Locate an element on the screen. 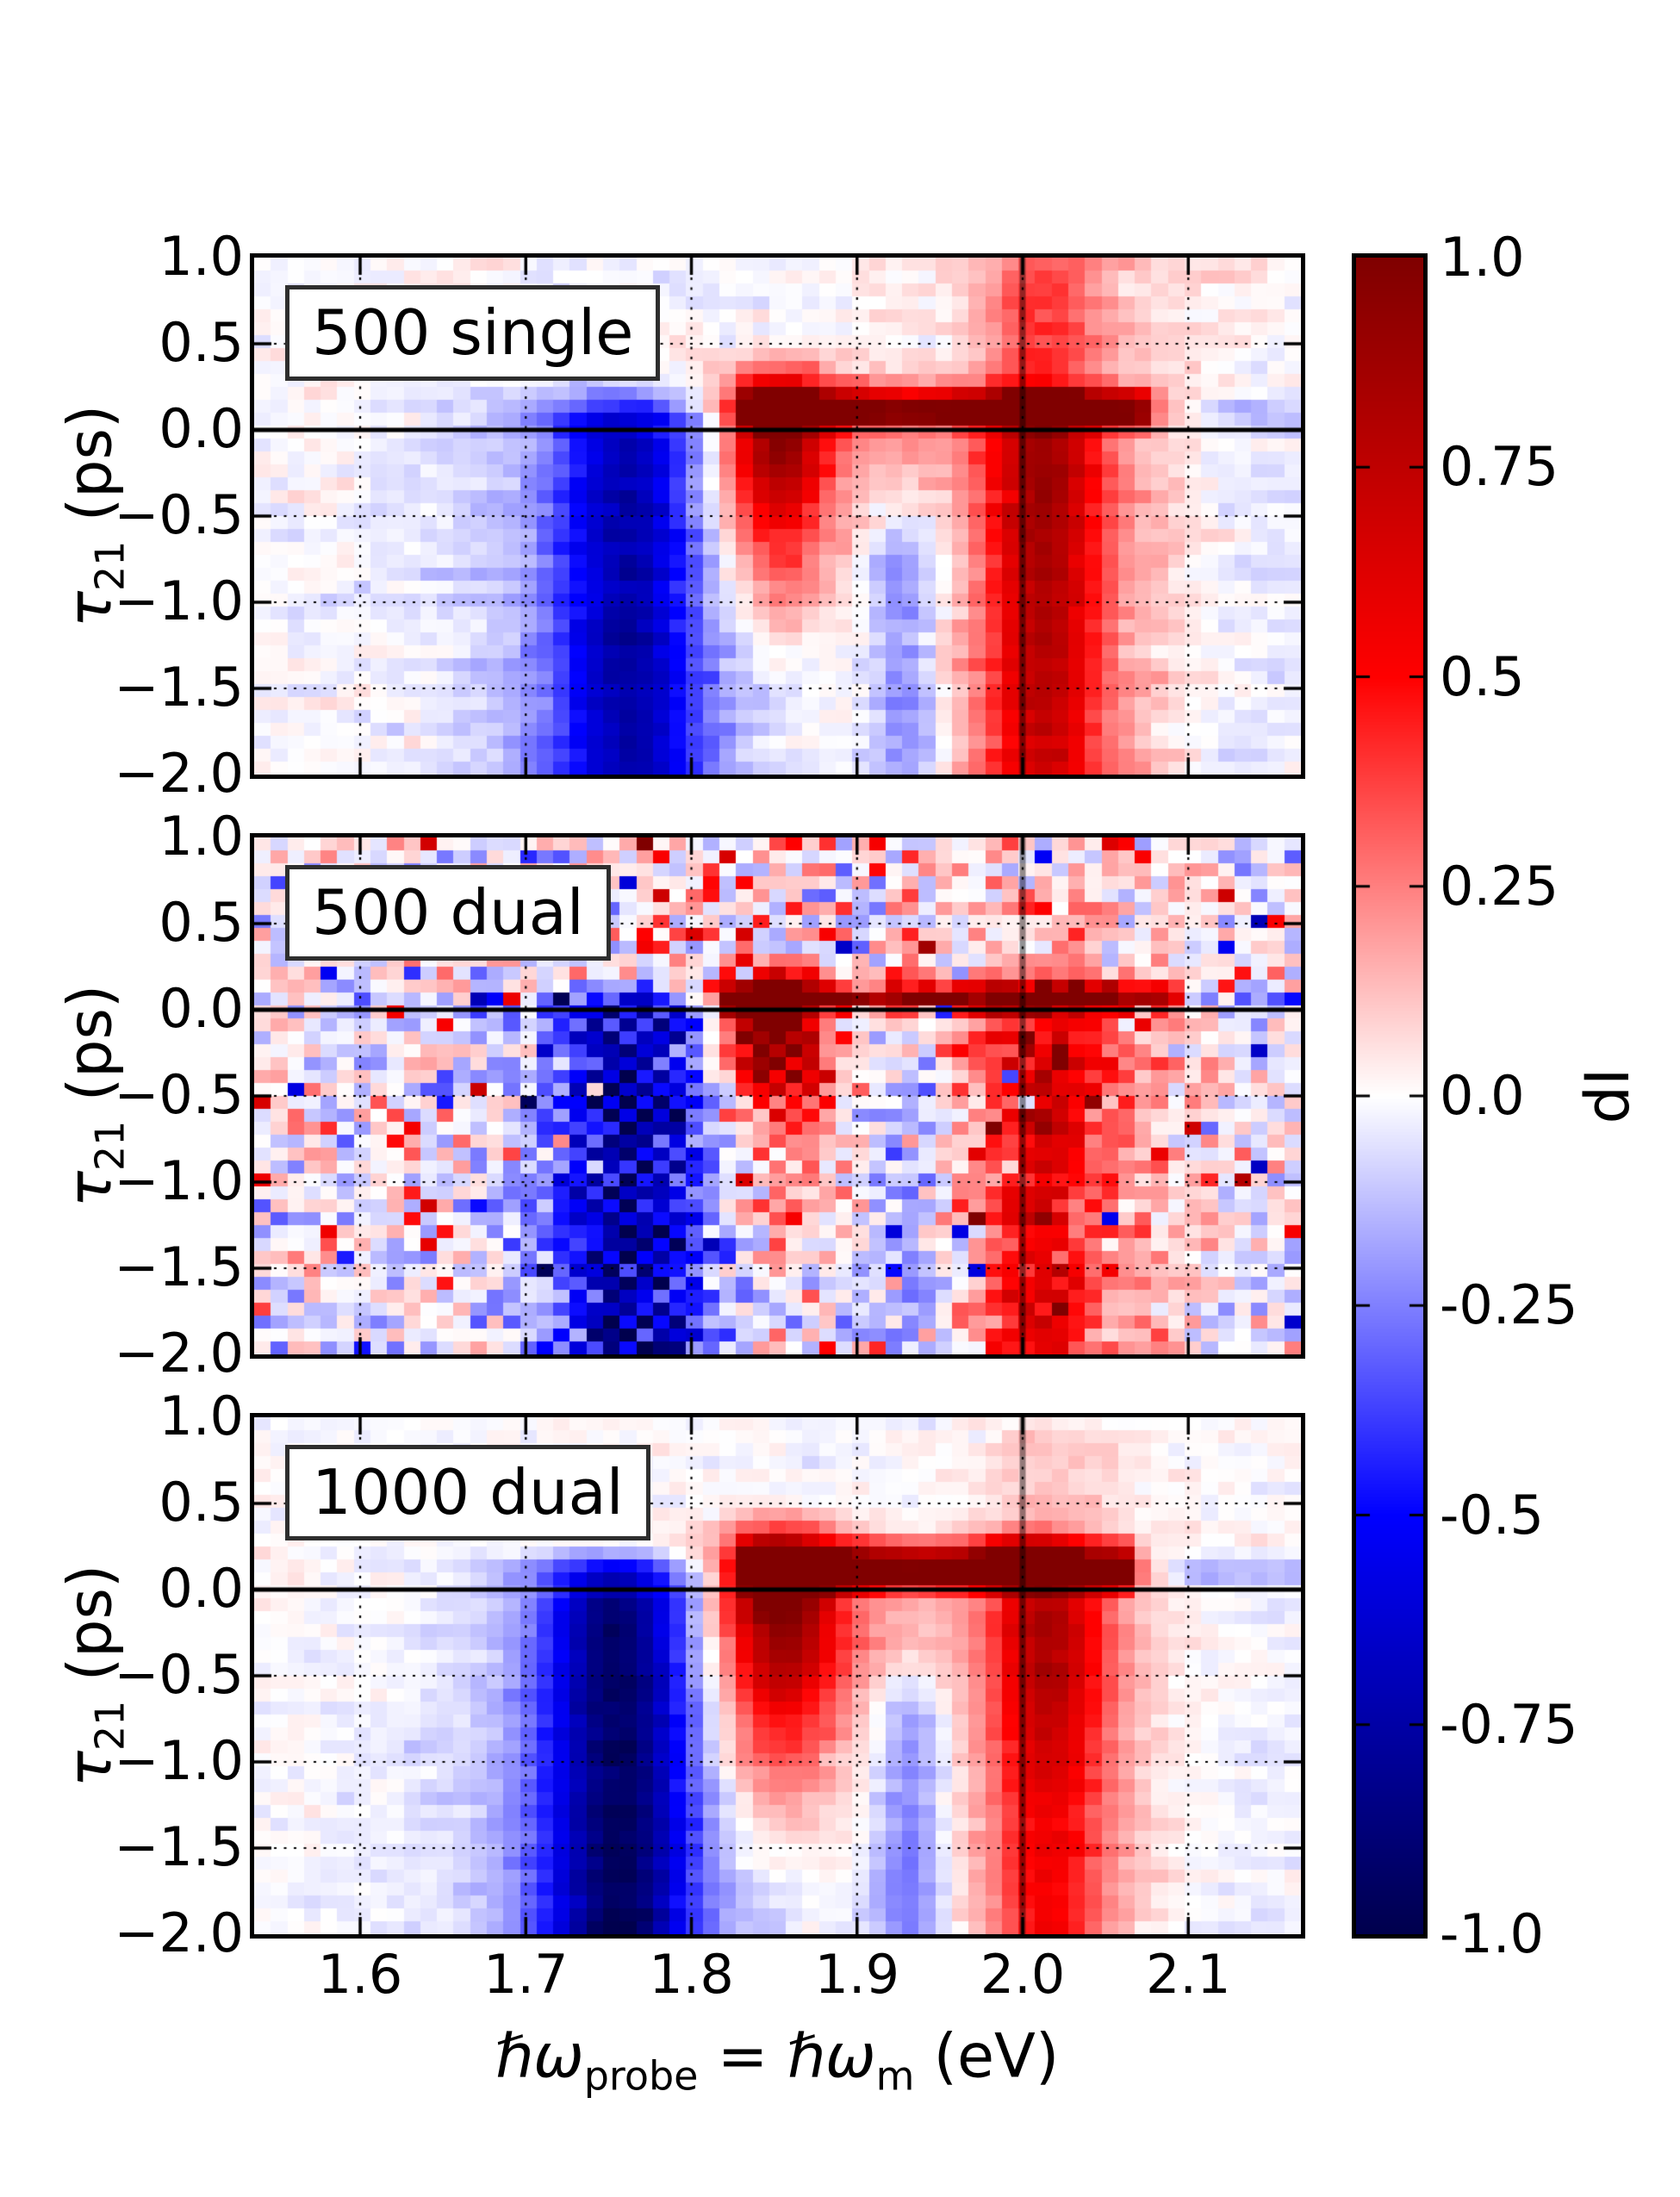  colorbar-tick-label: 0.0 is located at coordinates (1483, 1095).